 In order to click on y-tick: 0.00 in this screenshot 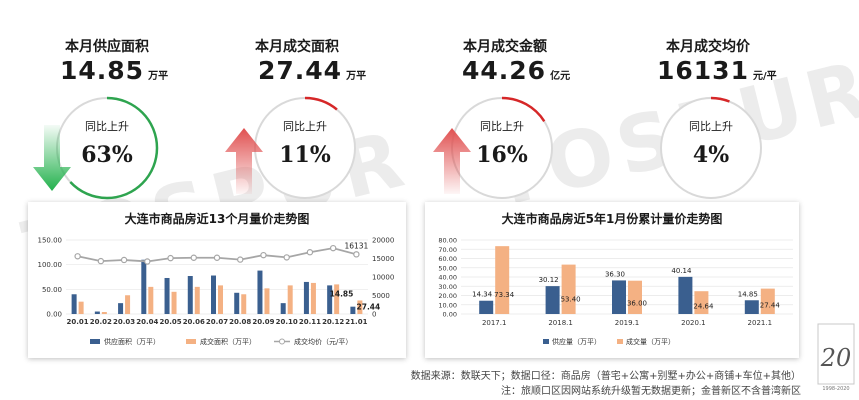, I will do `click(450, 315)`.